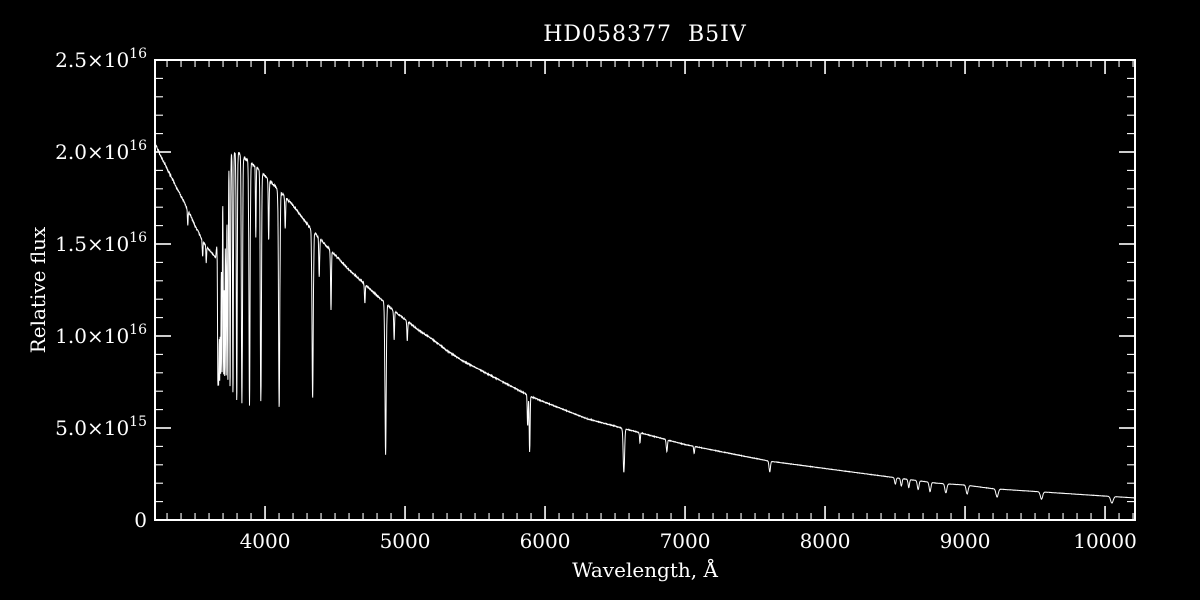 This screenshot has width=1200, height=600. Describe the element at coordinates (645, 34) in the screenshot. I see `chart-title: HD058377 B5IV` at that location.